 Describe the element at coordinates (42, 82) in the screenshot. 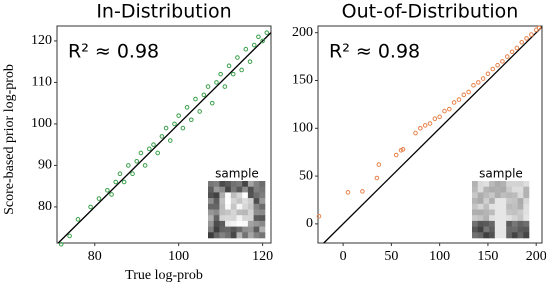

I see `y-tick-label: 110` at that location.